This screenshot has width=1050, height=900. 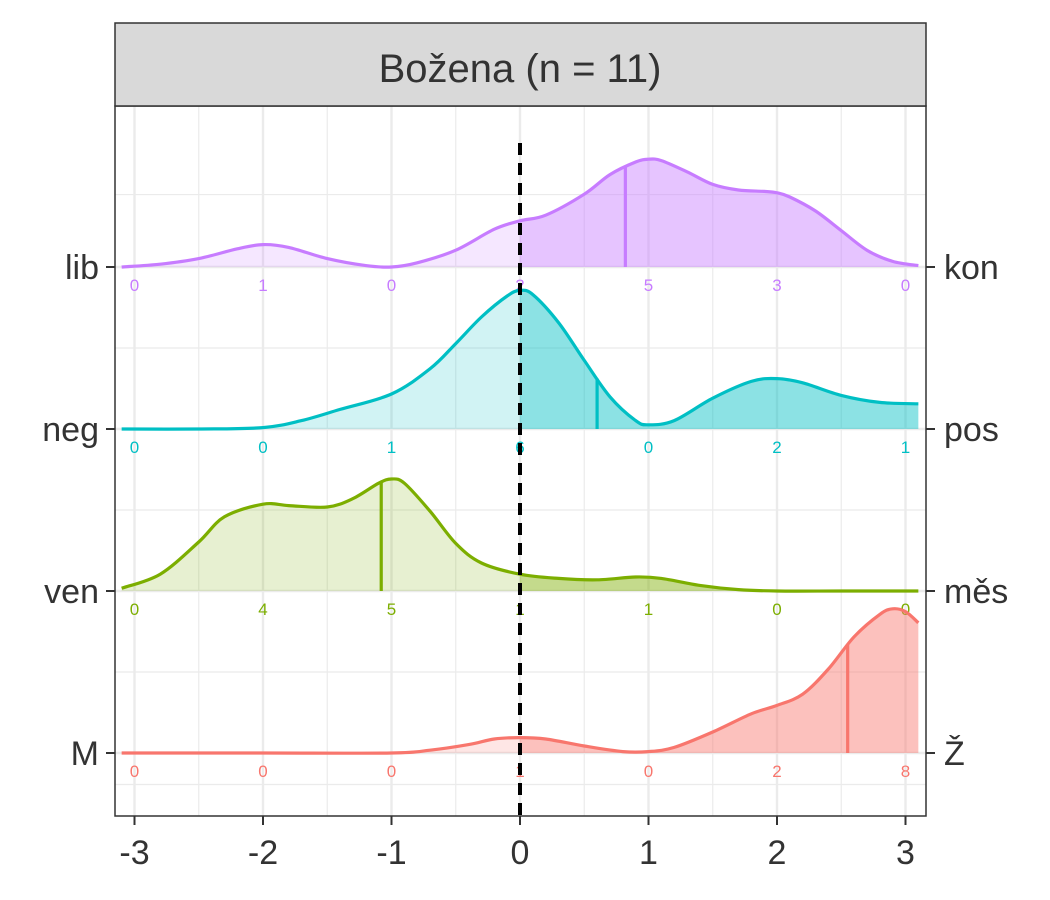 What do you see at coordinates (967, 511) in the screenshot?
I see `y-axis-right: kon pos měs Ž` at bounding box center [967, 511].